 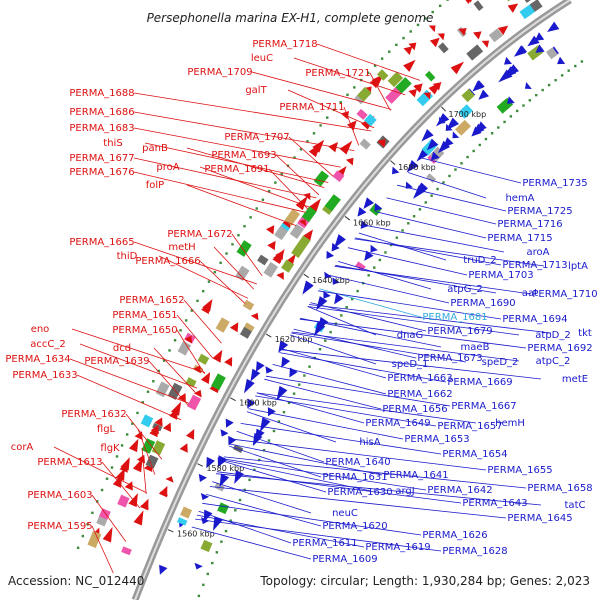 I want to click on gene-label: PERMA_1681, so click(x=454, y=317).